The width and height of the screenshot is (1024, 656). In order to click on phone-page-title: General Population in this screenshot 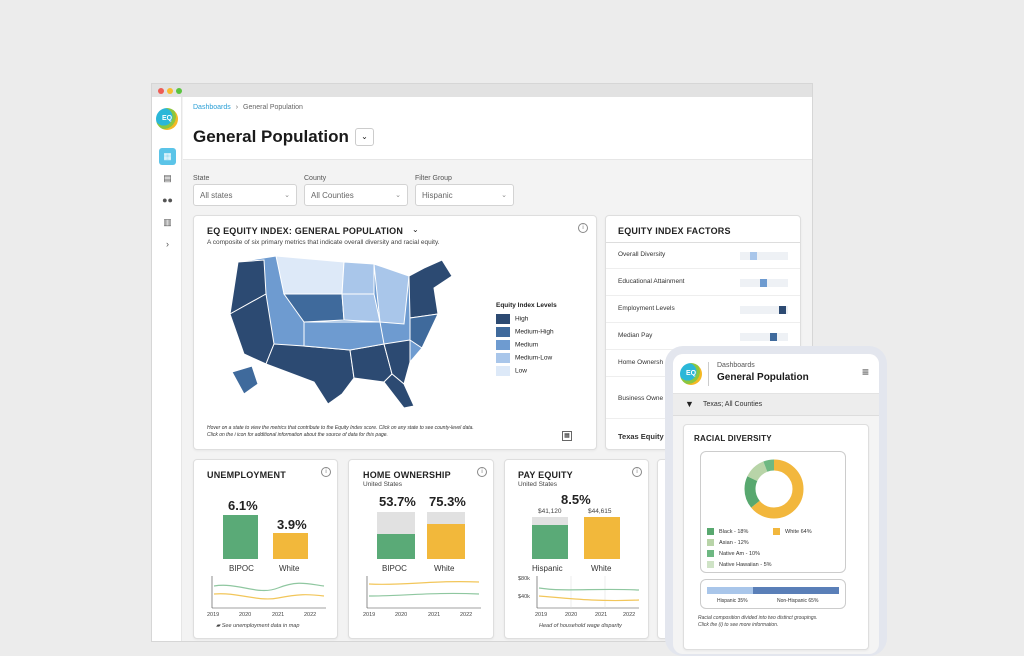, I will do `click(763, 377)`.